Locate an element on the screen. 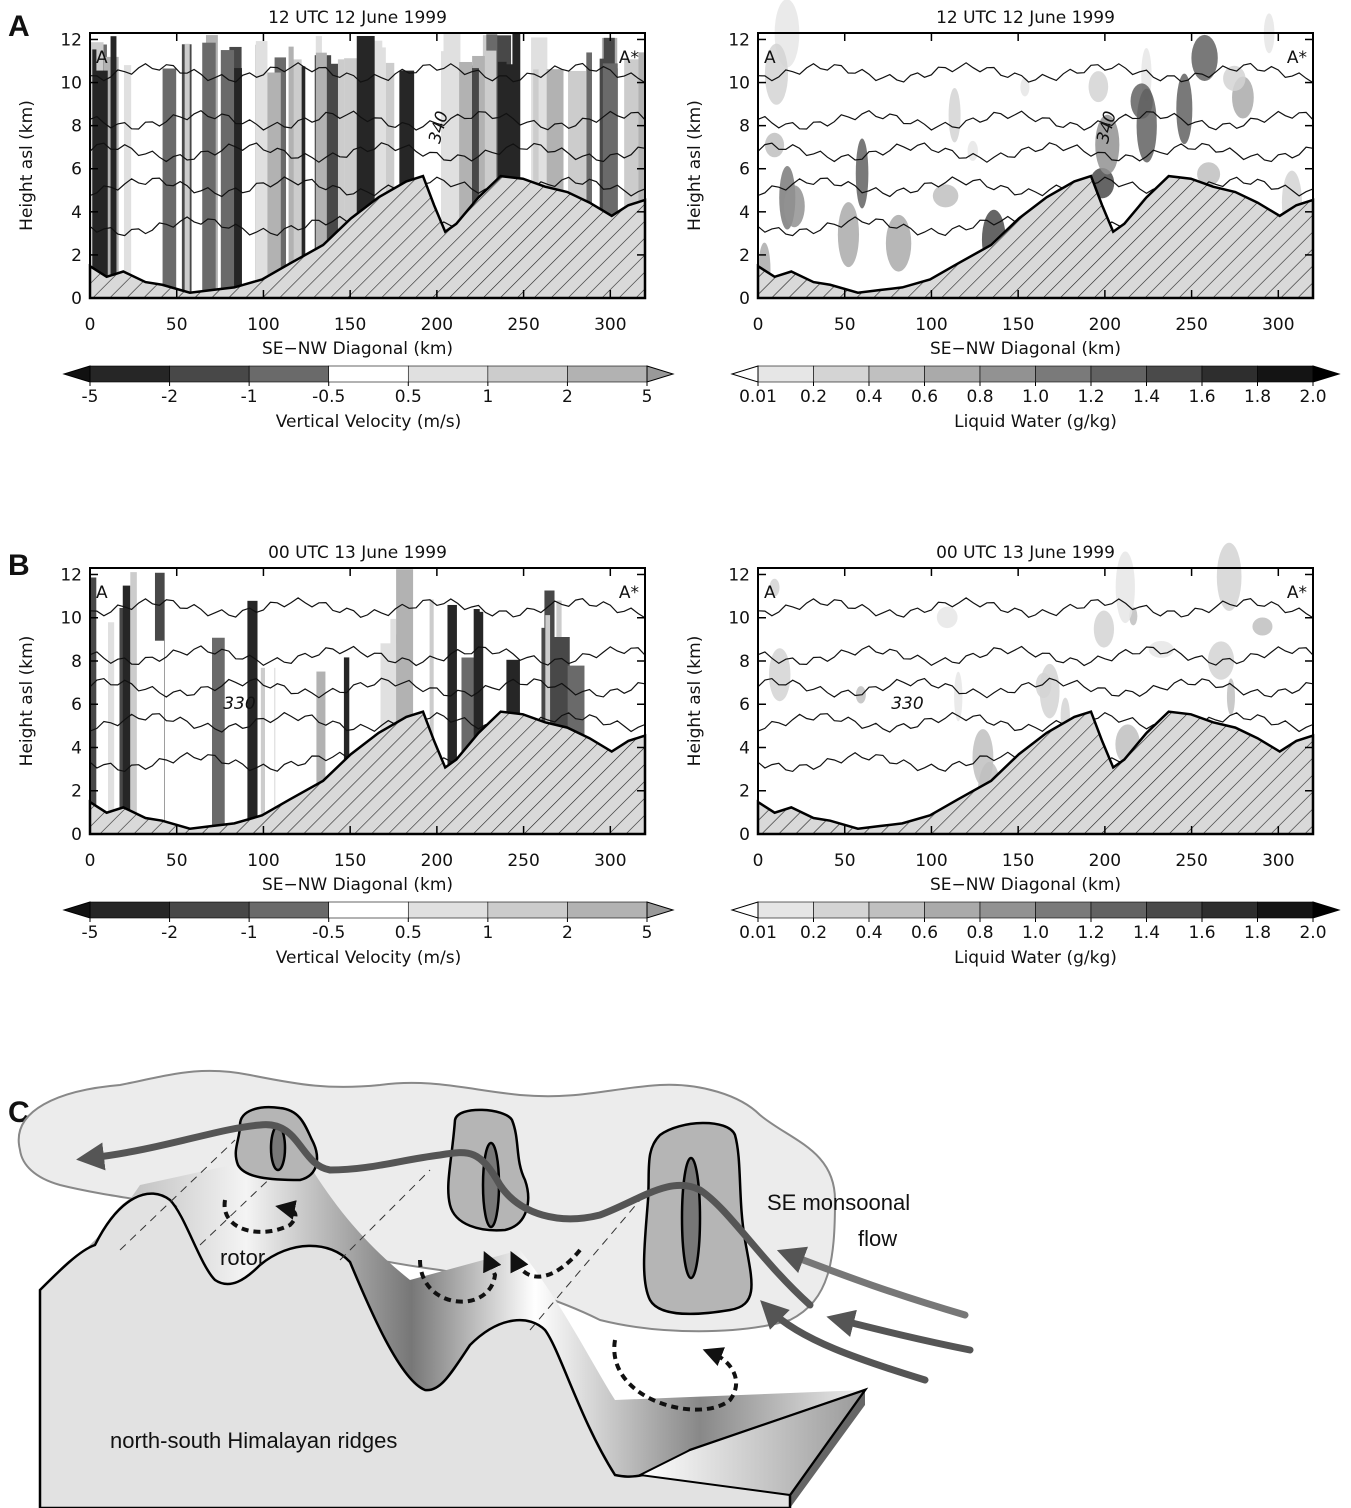  colorbar-tick-label: 0.2 is located at coordinates (813, 933).